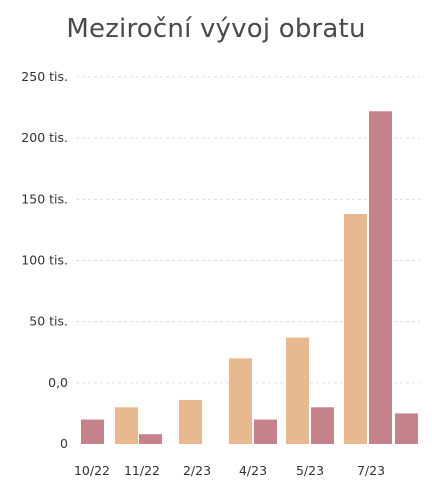 Image resolution: width=432 pixels, height=500 pixels. I want to click on chart-title: Meziroční vývoj obratu, so click(216, 29).